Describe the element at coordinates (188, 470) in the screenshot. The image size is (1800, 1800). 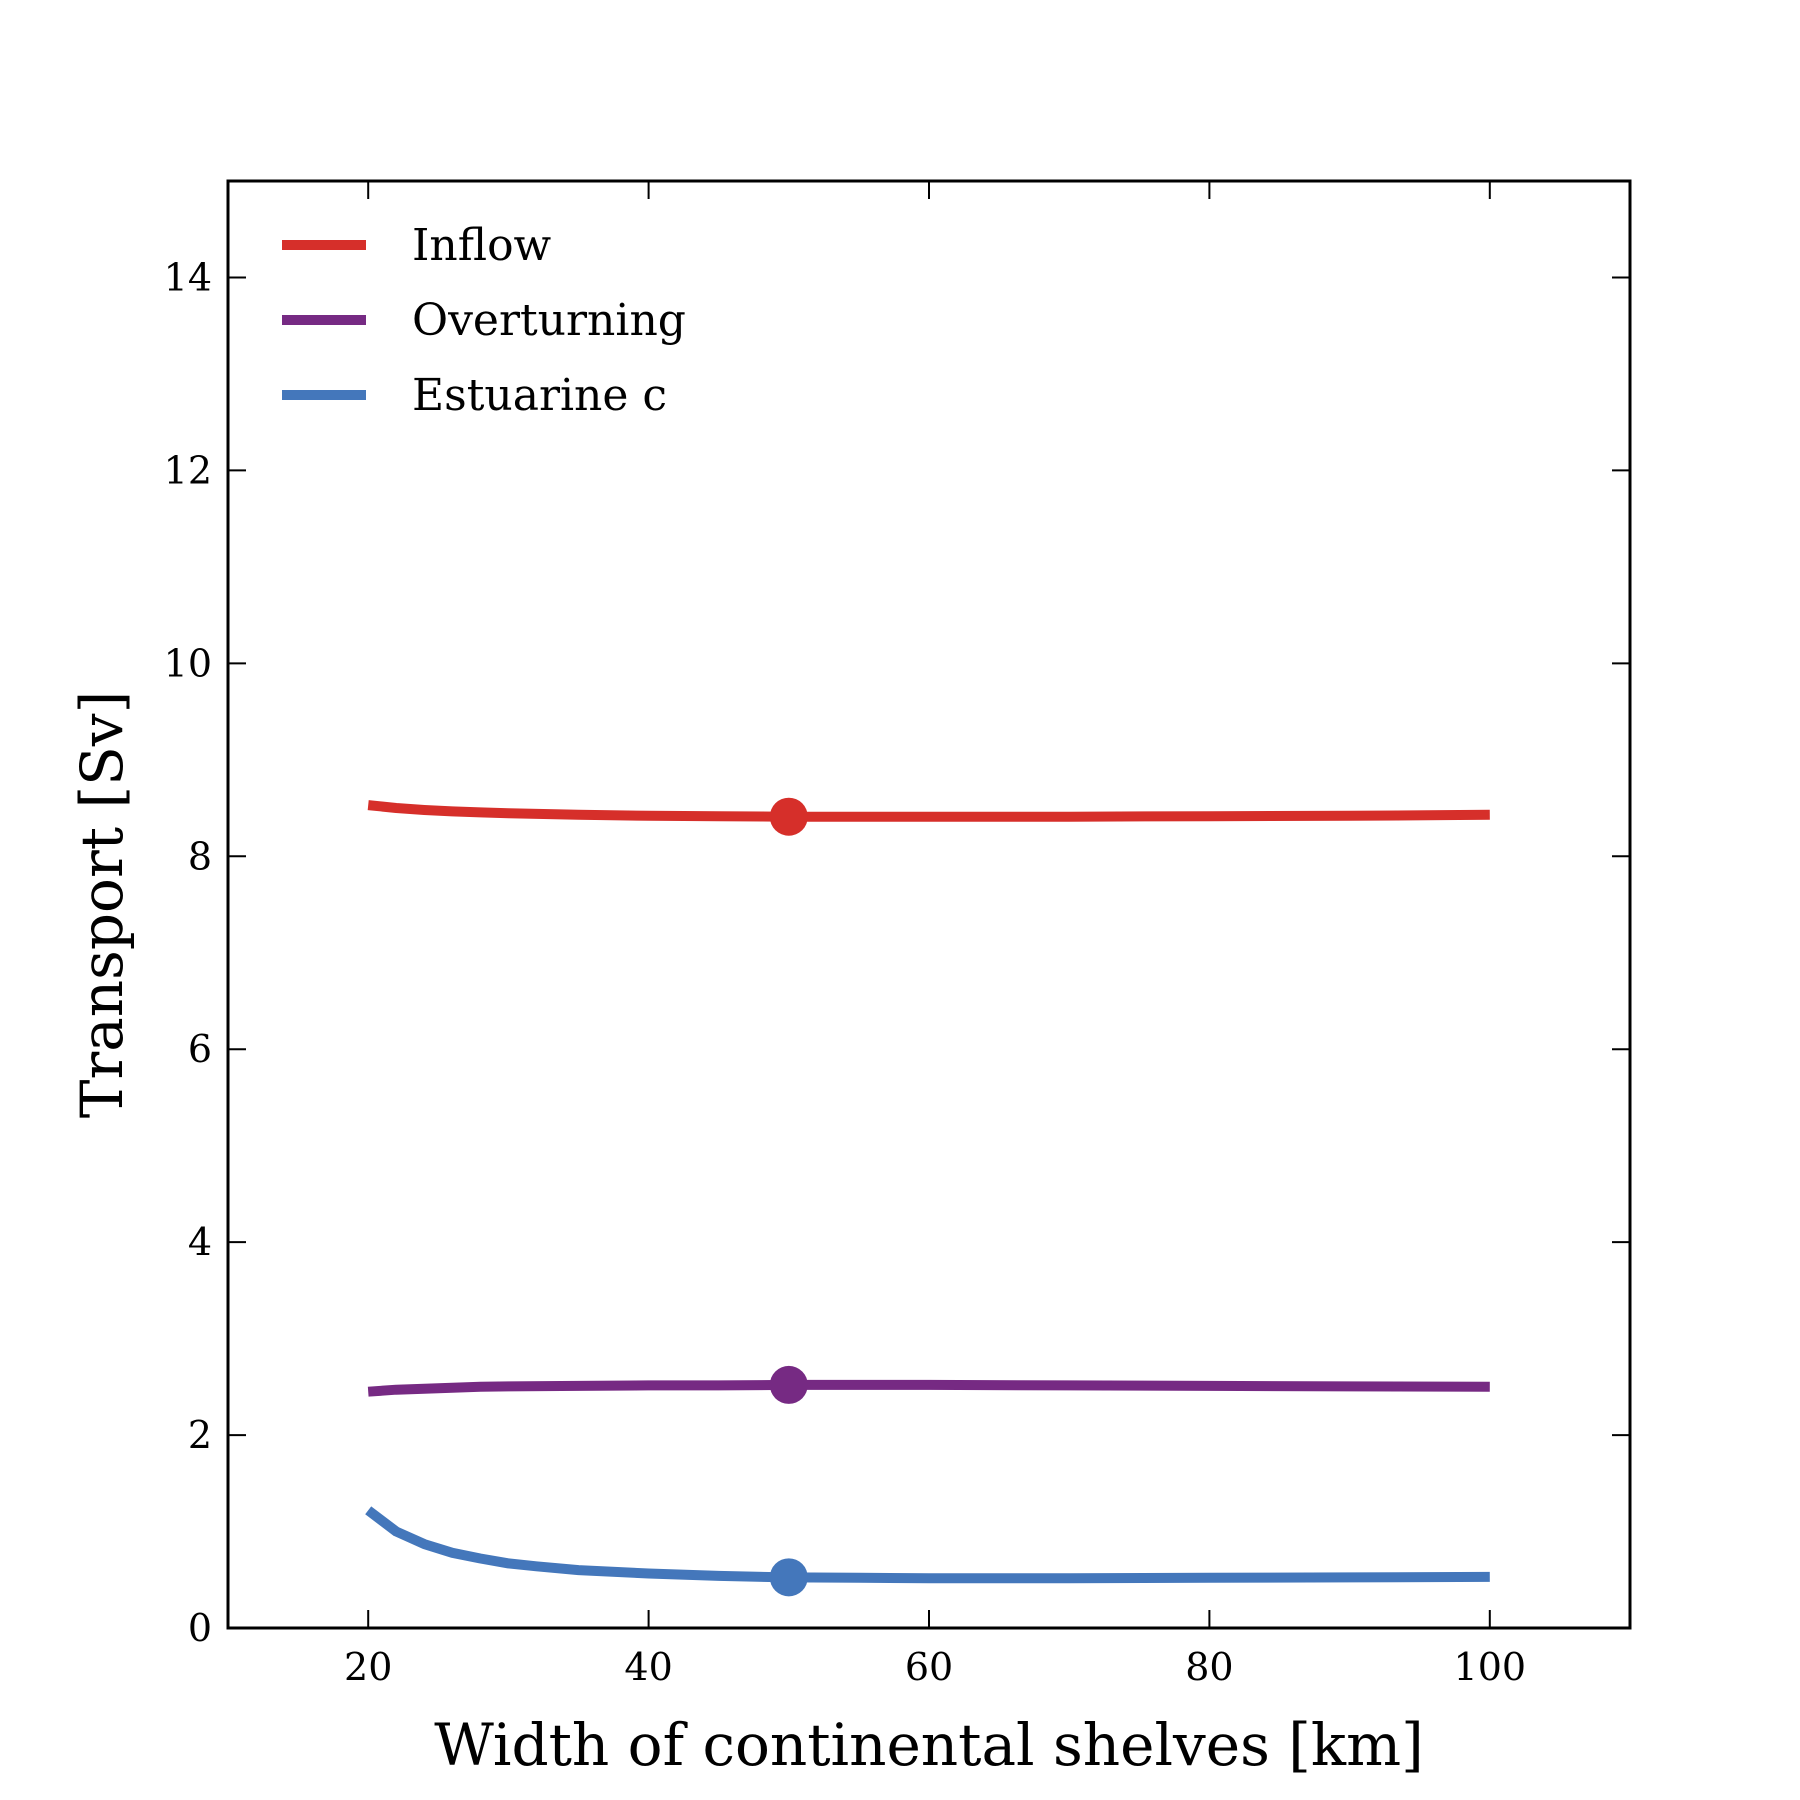
I see `y-tick-label-12: 12` at that location.